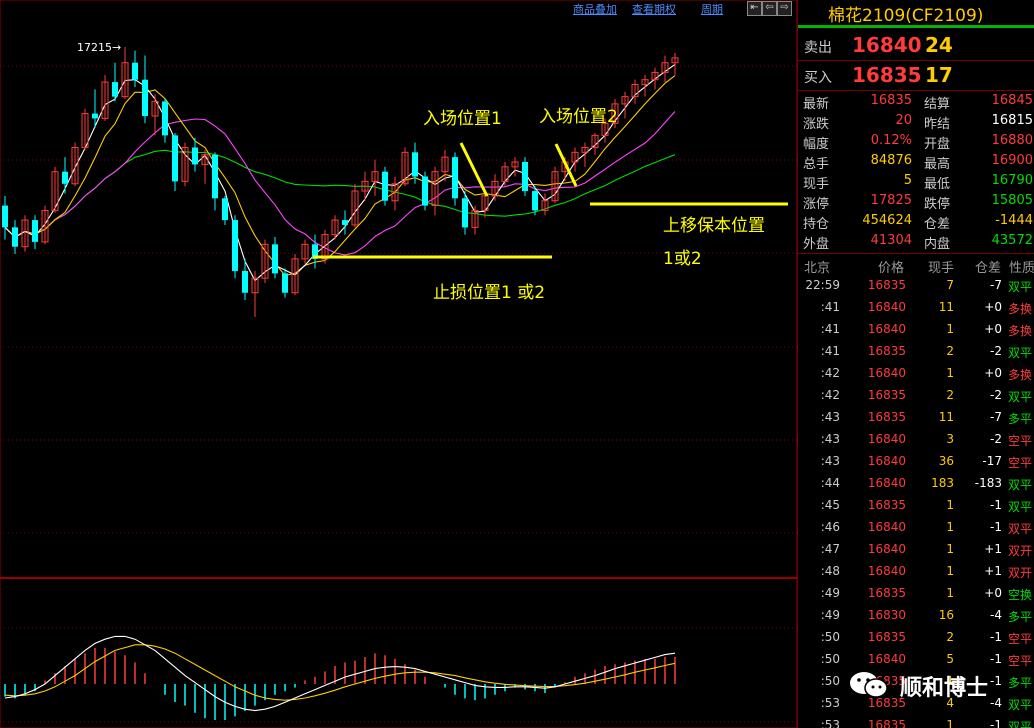 This screenshot has height=728, width=1034. I want to click on tick-row: :46 16840 1 -1 双平, so click(916, 528).